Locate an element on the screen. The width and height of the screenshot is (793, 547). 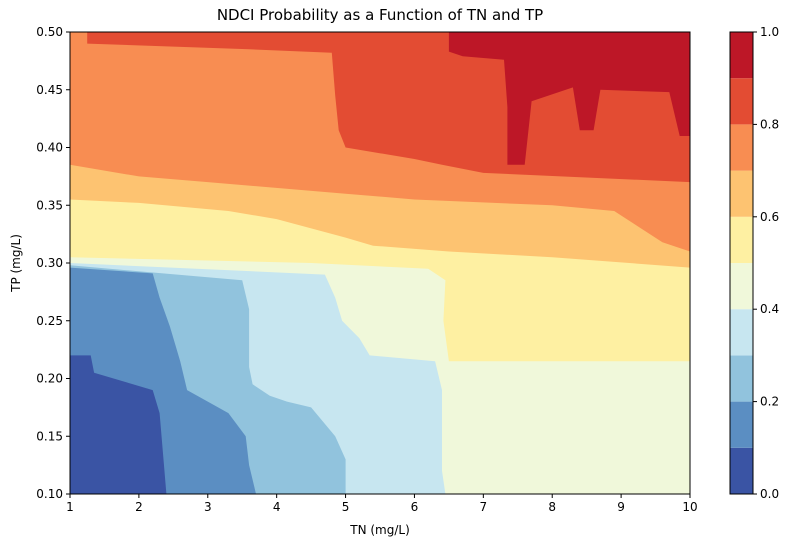
y-tick-label: 0.20 is located at coordinates (49, 379).